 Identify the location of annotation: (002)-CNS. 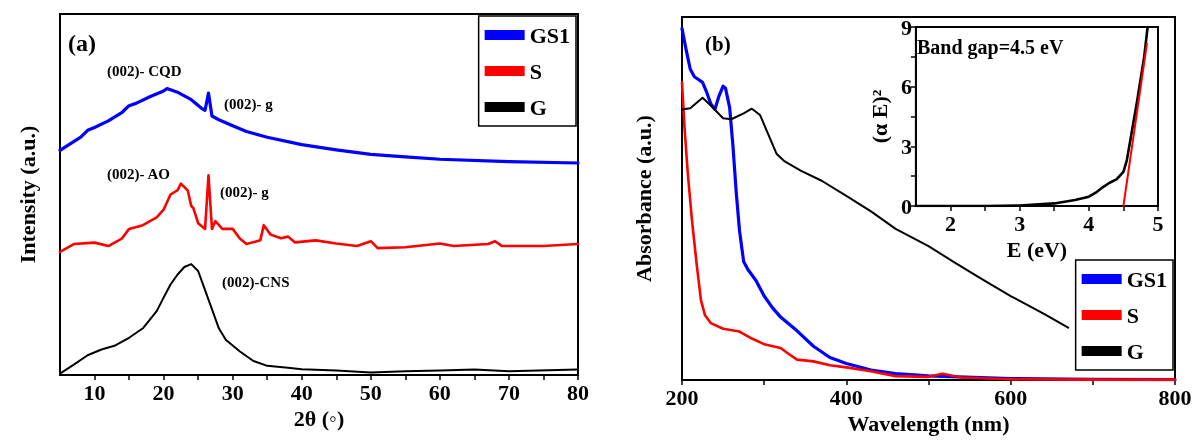
(256, 282).